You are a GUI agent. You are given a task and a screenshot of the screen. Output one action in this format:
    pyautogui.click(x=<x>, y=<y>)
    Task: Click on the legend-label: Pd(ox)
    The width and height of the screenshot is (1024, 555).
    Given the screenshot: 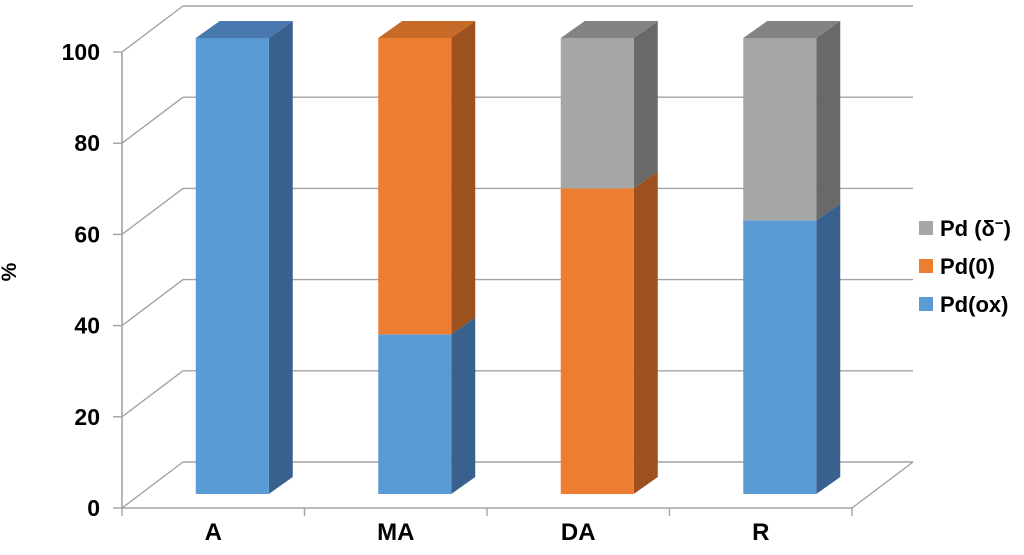 What is the action you would take?
    pyautogui.click(x=974, y=304)
    